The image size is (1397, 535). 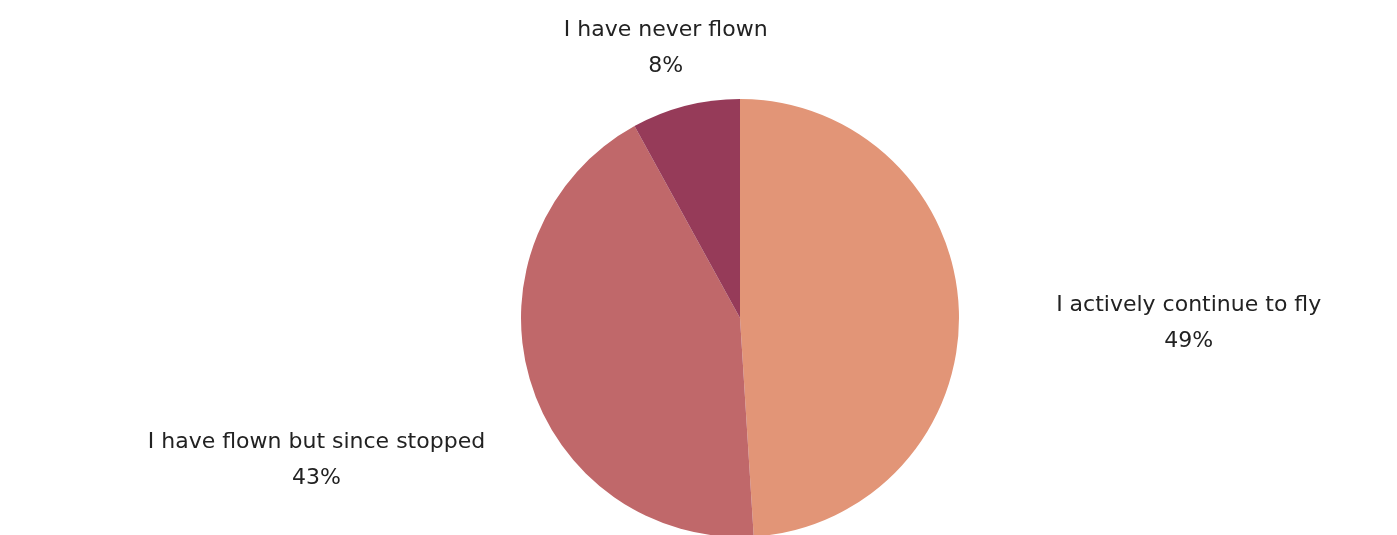 What do you see at coordinates (1189, 303) in the screenshot?
I see `slice-label: I actively continue to fly` at bounding box center [1189, 303].